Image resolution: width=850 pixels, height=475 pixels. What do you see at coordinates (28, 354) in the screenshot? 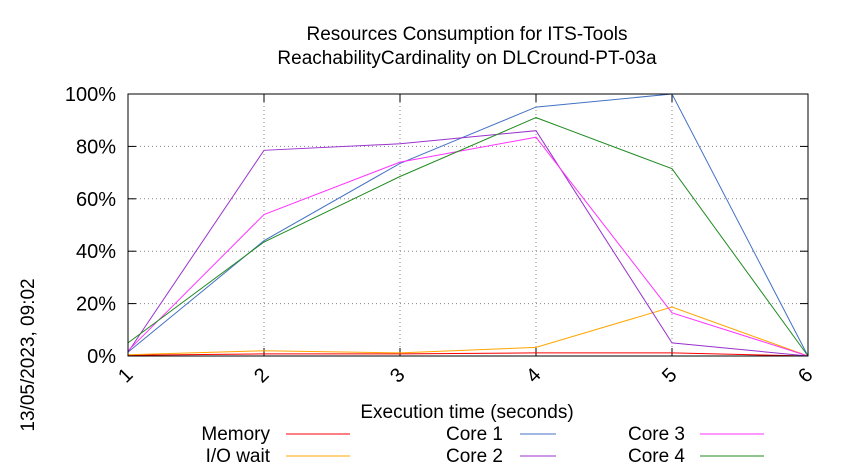
I see `timestamp-label: 13/05/2023, 09:02` at bounding box center [28, 354].